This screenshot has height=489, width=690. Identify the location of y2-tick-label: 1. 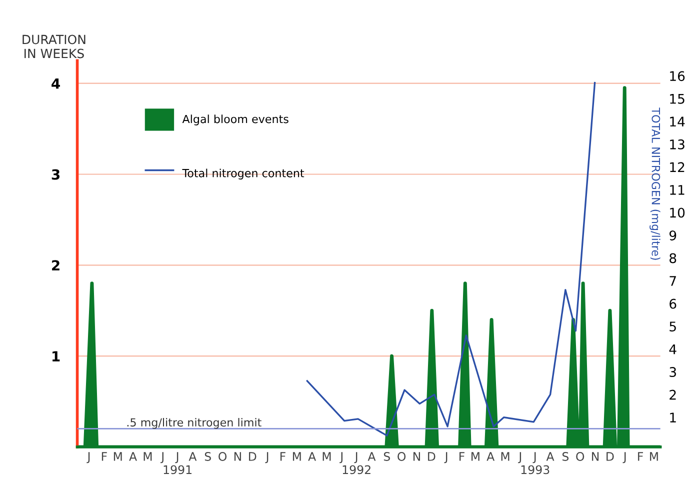
(673, 417).